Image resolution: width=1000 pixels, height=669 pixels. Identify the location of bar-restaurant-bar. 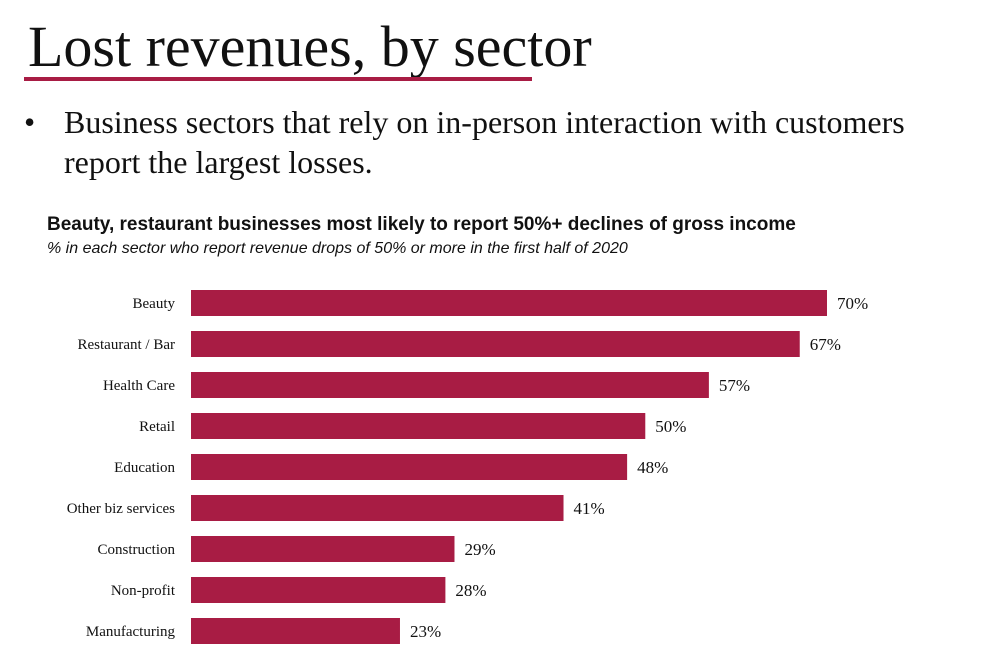
(495, 344).